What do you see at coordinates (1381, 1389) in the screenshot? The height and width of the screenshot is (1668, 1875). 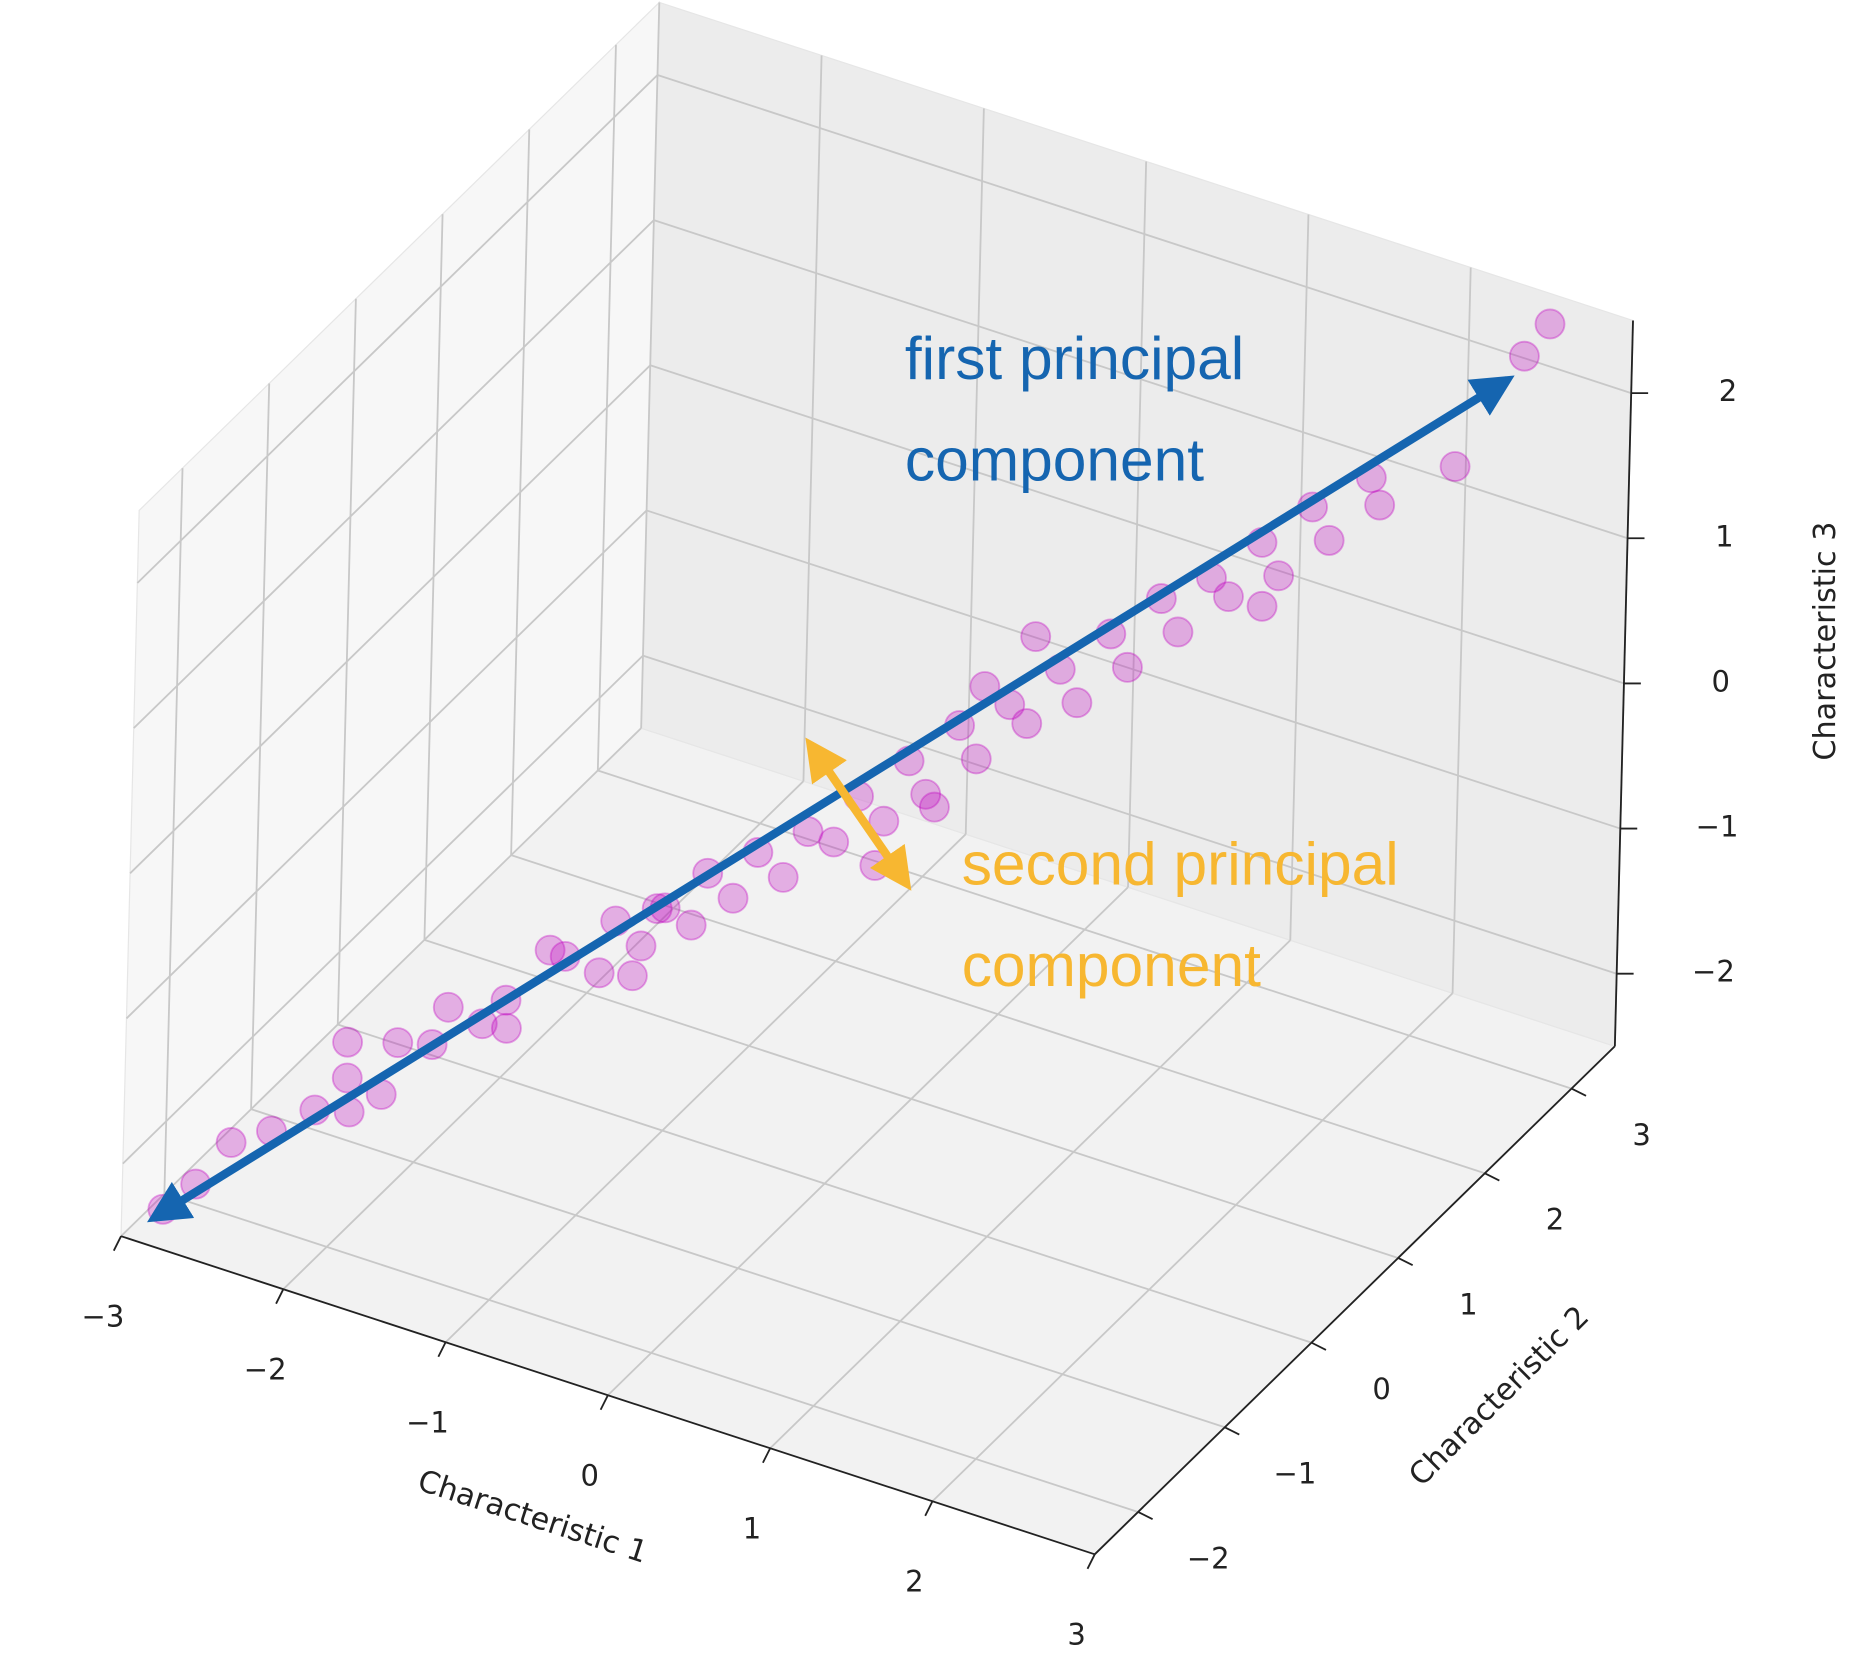 I see `y-tick-label: 0` at bounding box center [1381, 1389].